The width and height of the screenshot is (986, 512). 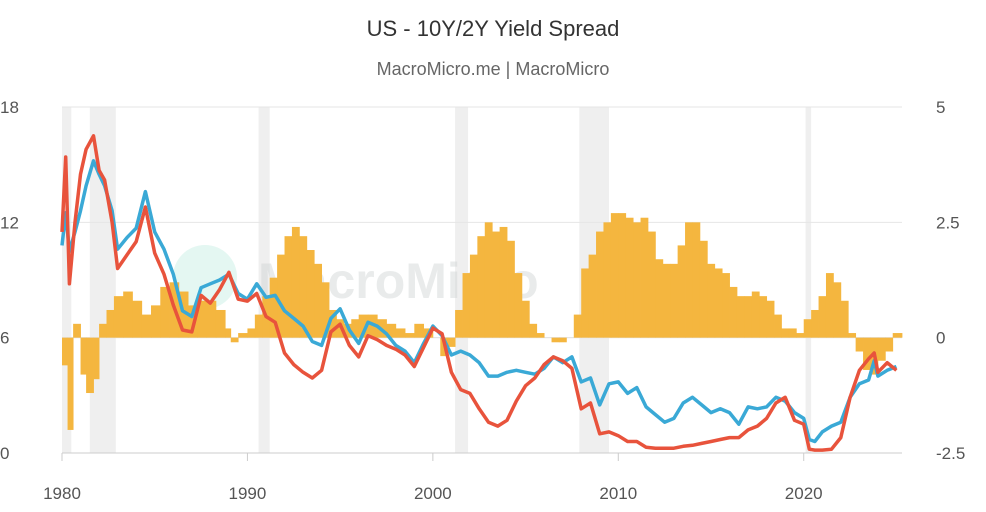 What do you see at coordinates (493, 69) in the screenshot?
I see `chart-subtitle: MacroMicro.me | MacroMicro` at bounding box center [493, 69].